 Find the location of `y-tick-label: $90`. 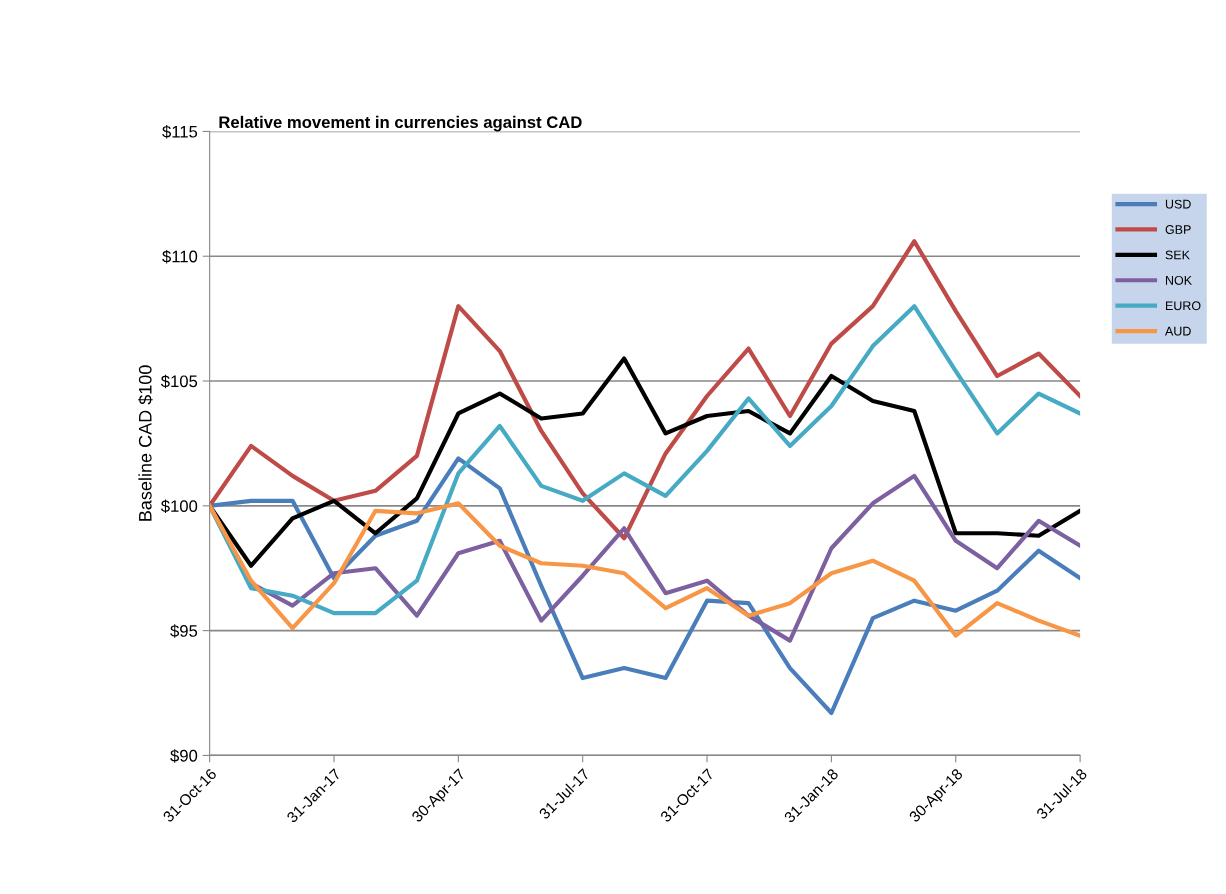

y-tick-label: $90 is located at coordinates (184, 756).